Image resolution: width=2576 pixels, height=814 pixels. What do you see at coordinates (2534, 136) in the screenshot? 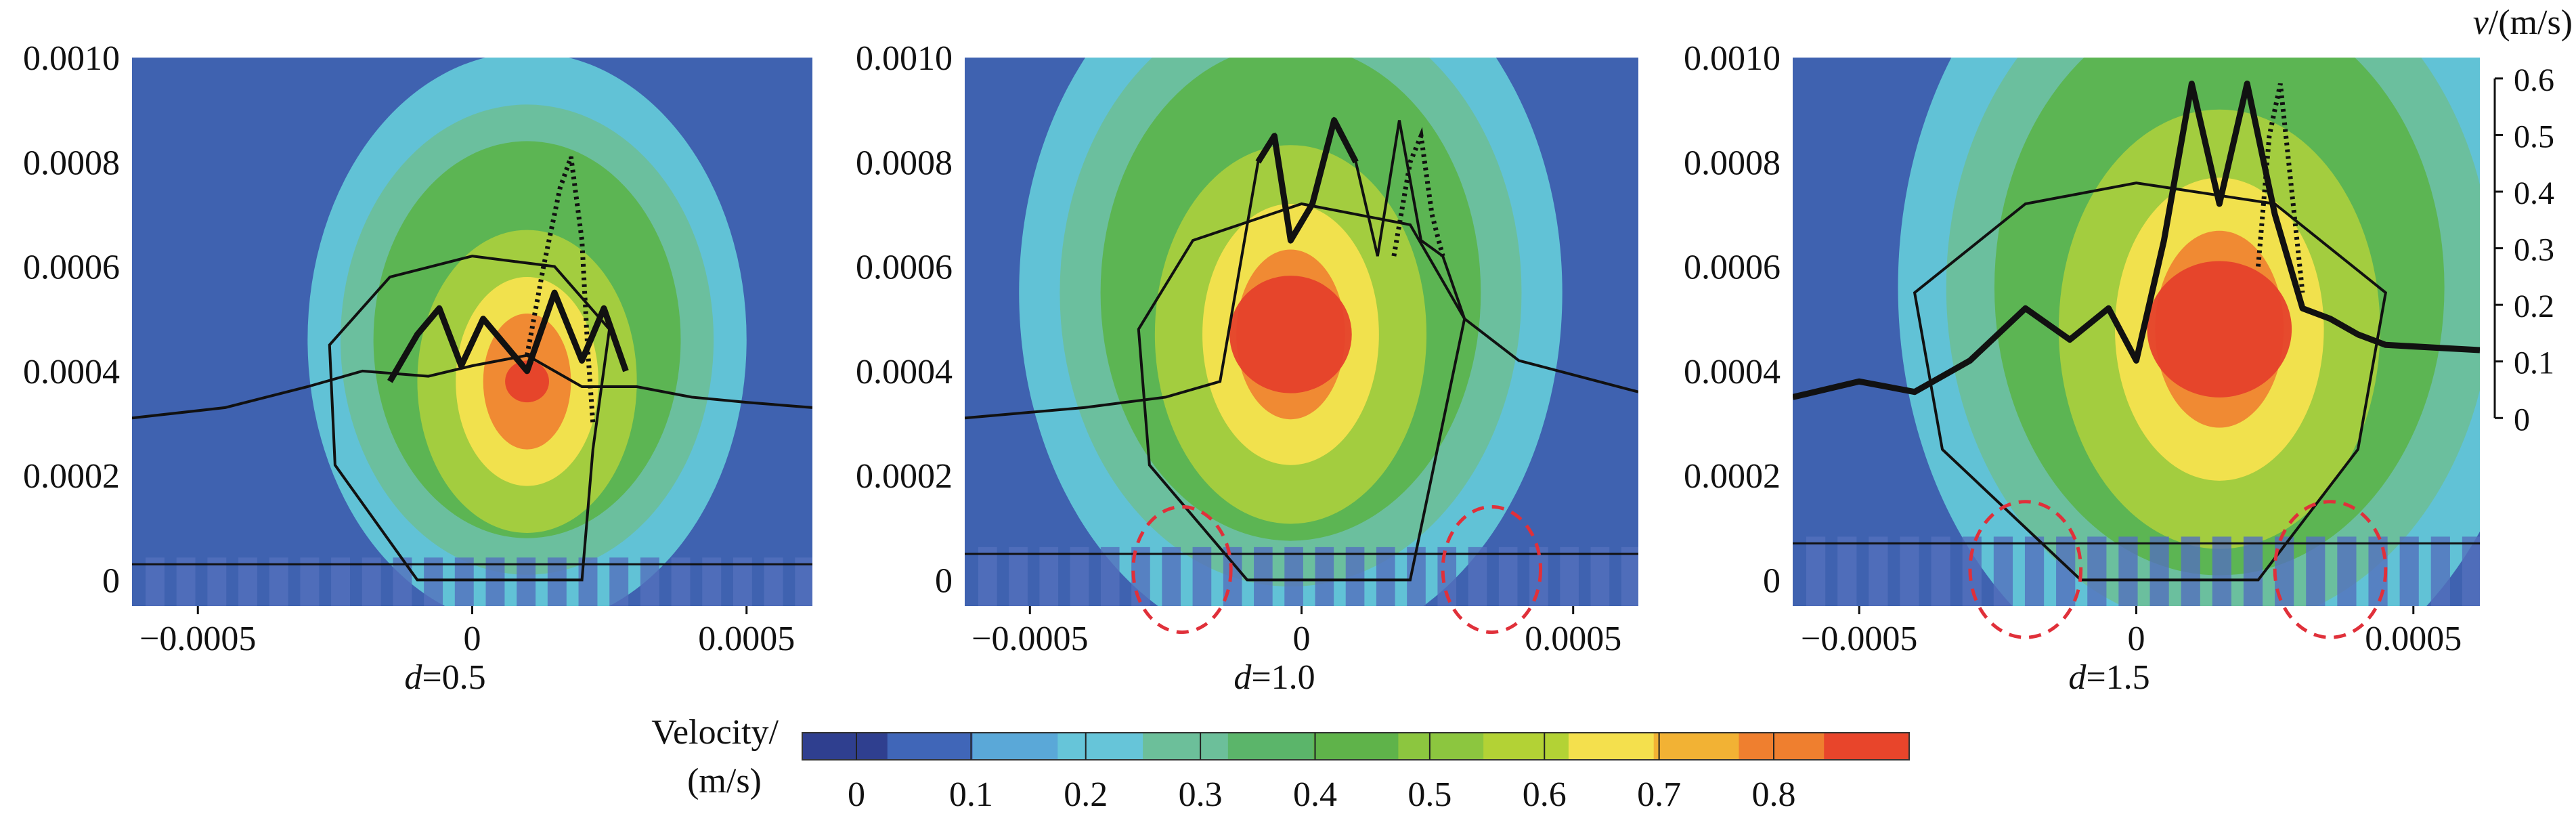
I see `right-axis-tick-label: 0.5` at bounding box center [2534, 136].